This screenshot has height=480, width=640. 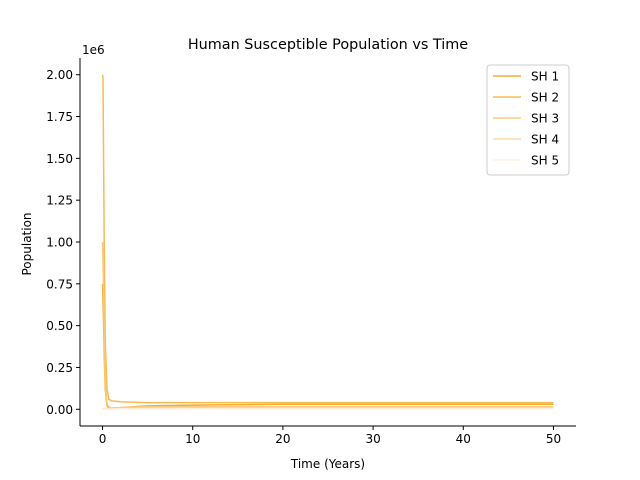 What do you see at coordinates (192, 439) in the screenshot?
I see `x-tick-label: 10` at bounding box center [192, 439].